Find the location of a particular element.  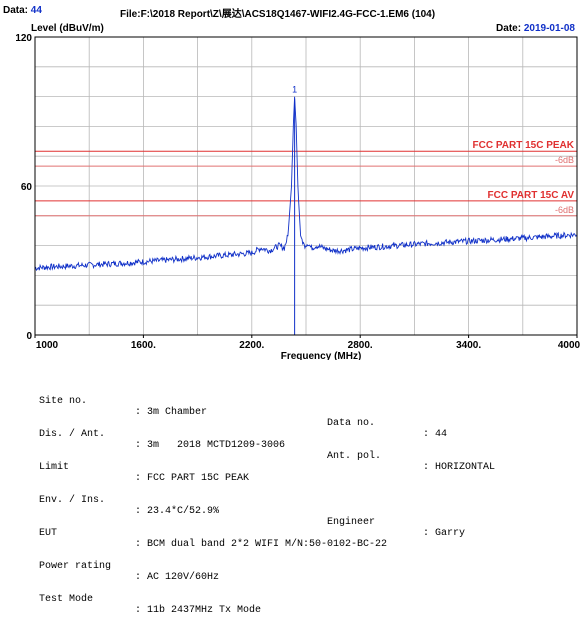

limit-label: Limit is located at coordinates (54, 467).